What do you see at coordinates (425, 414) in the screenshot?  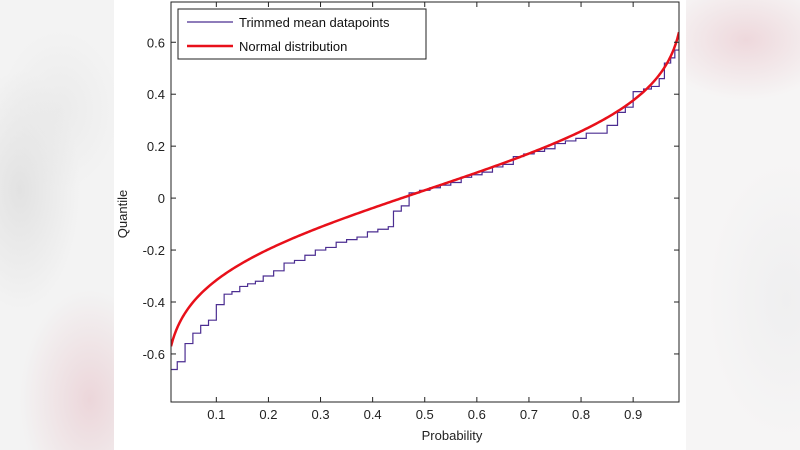 I see `x-tick-label: 0.5` at bounding box center [425, 414].